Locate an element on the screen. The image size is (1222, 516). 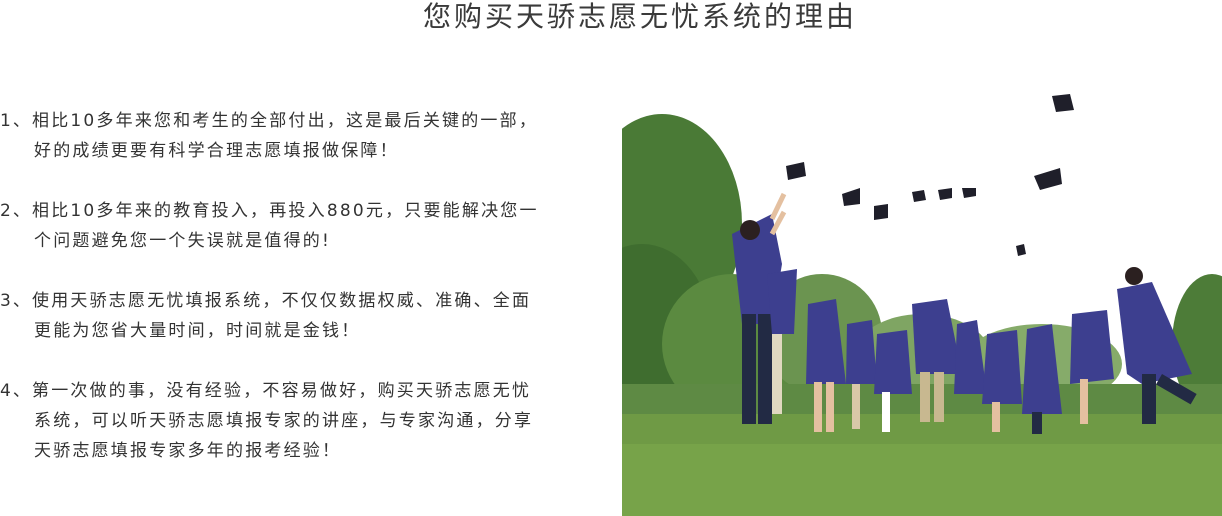
flying-caps is located at coordinates (930, 175).